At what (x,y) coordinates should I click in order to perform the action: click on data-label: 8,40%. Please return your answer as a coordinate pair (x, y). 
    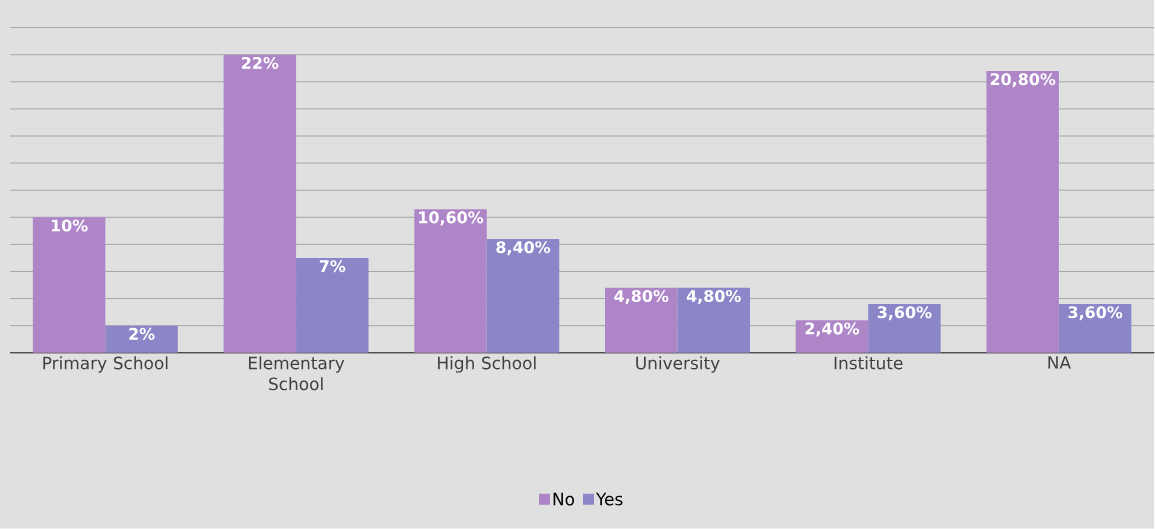
    Looking at the image, I should click on (523, 248).